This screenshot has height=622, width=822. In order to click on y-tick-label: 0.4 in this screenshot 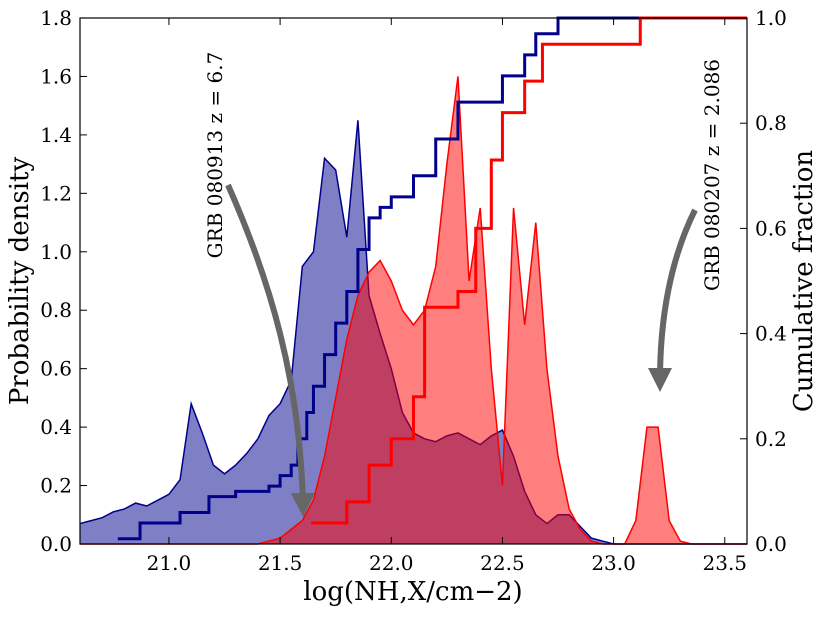, I will do `click(56, 427)`.